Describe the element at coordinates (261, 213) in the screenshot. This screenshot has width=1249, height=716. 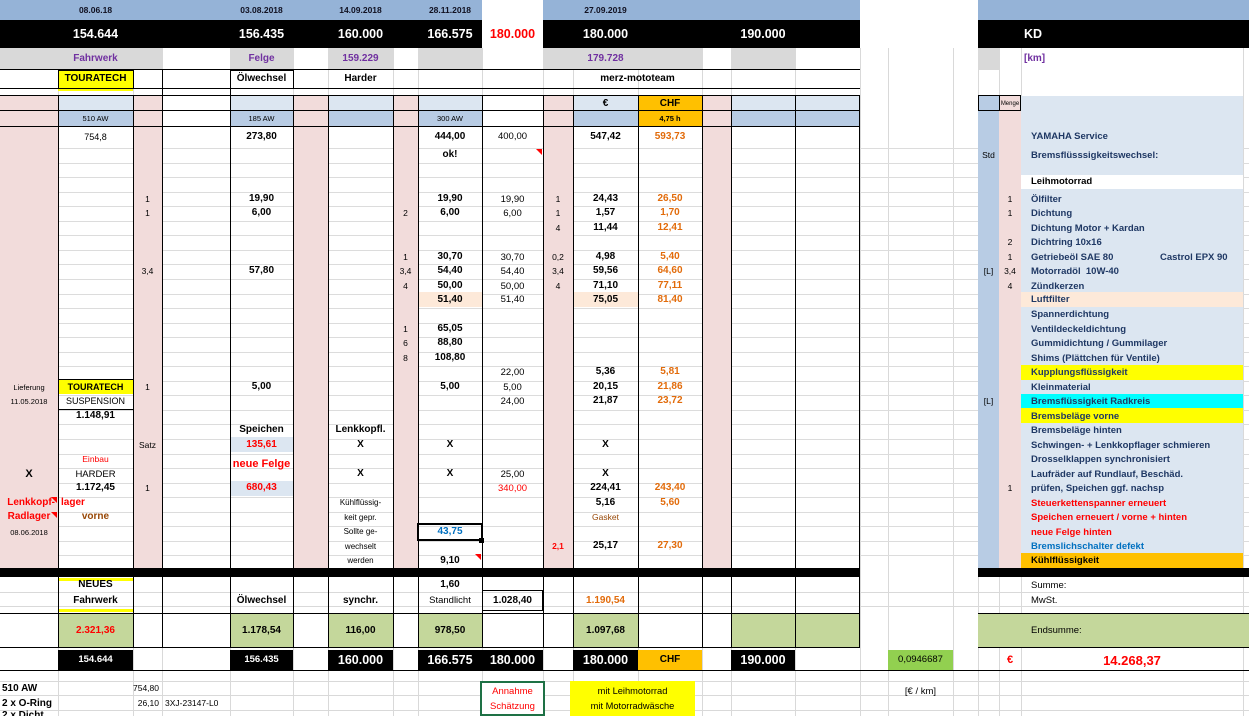
I see `cell: 6,00` at that location.